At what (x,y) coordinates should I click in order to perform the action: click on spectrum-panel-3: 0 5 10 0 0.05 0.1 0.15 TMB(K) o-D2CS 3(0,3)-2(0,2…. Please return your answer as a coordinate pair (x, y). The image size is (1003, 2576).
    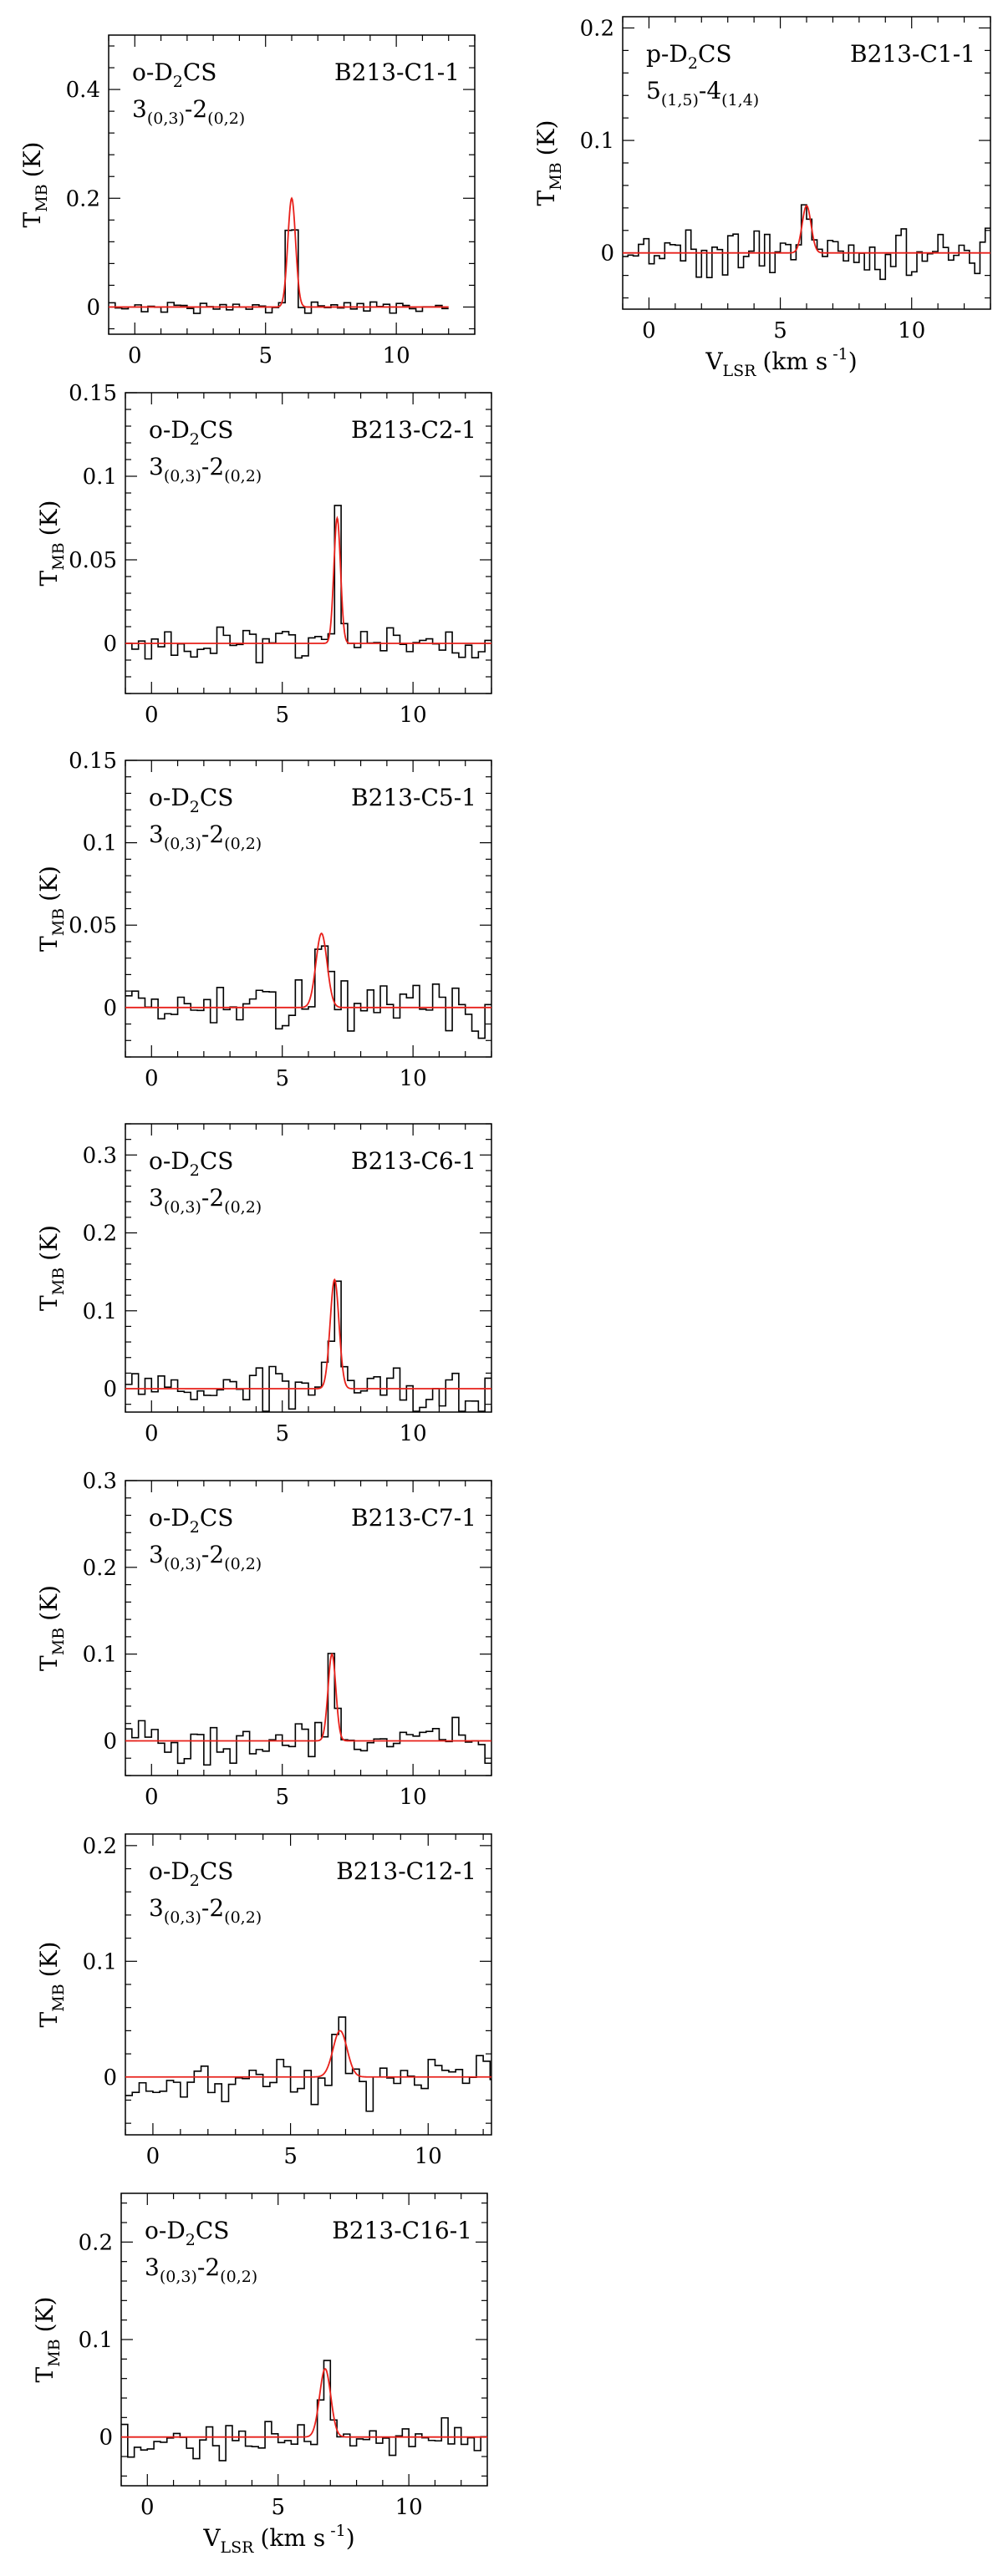
    Looking at the image, I should click on (264, 554).